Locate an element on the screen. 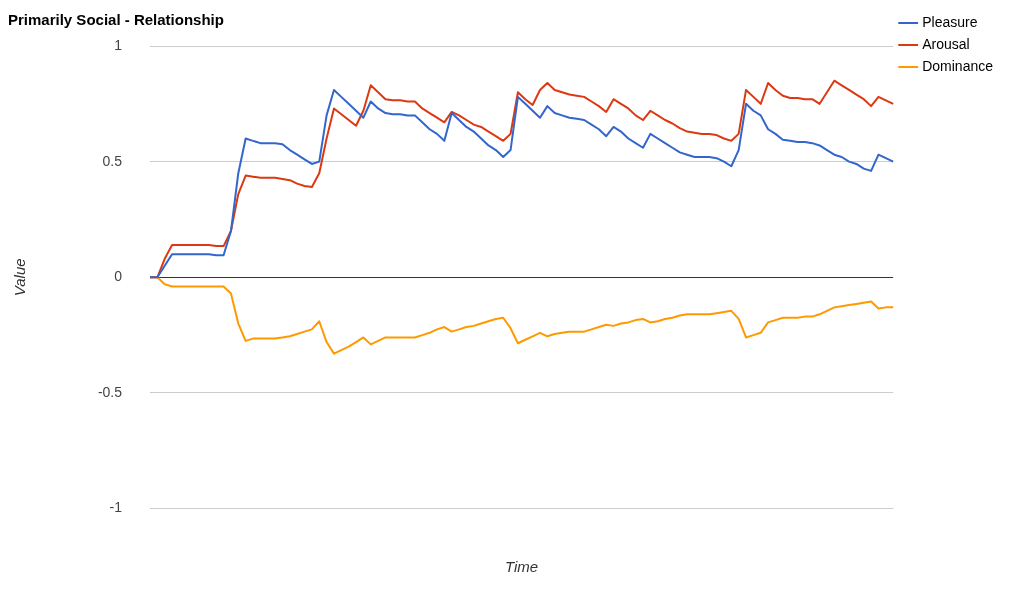 This screenshot has width=1011, height=589. y-axis-title: Value is located at coordinates (20, 277).